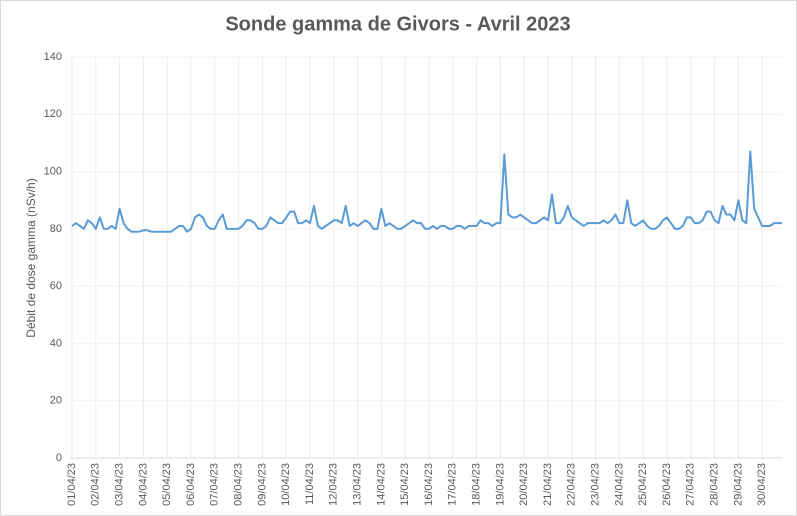 The image size is (797, 516). What do you see at coordinates (31, 257) in the screenshot?
I see `y-axis-label: Débit de dose gamma (nSv/h)` at bounding box center [31, 257].